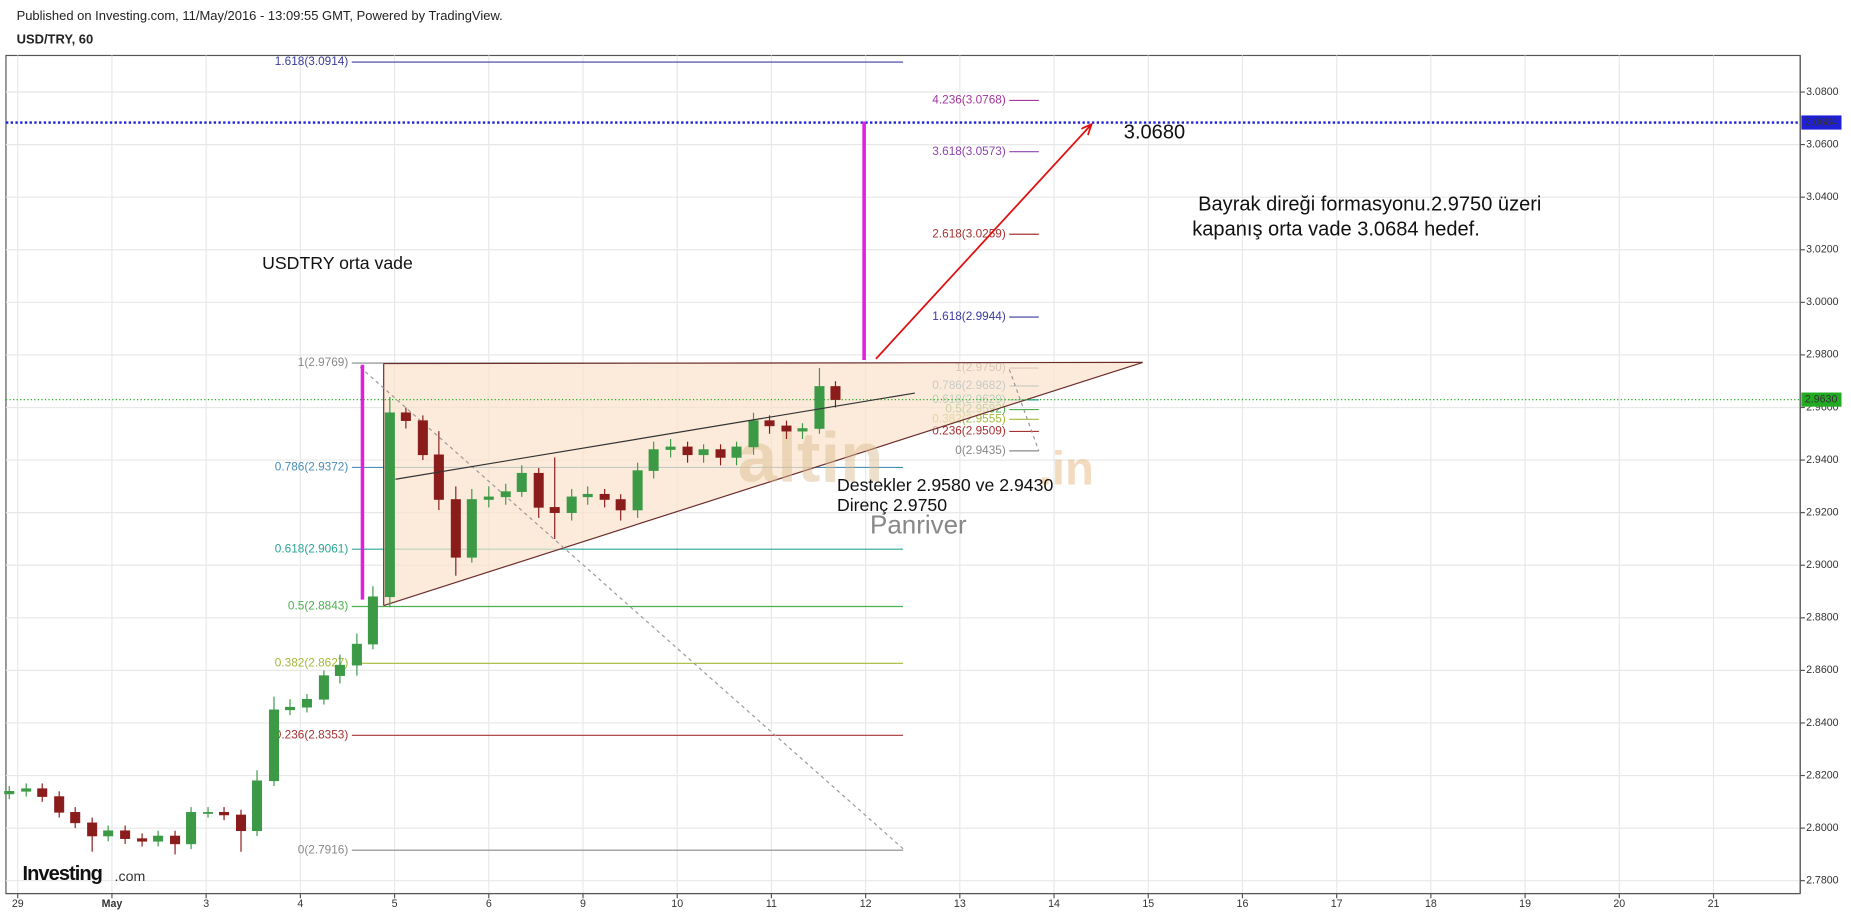 The width and height of the screenshot is (1851, 916). Describe the element at coordinates (918, 524) in the screenshot. I see `annotation: Panriver` at that location.